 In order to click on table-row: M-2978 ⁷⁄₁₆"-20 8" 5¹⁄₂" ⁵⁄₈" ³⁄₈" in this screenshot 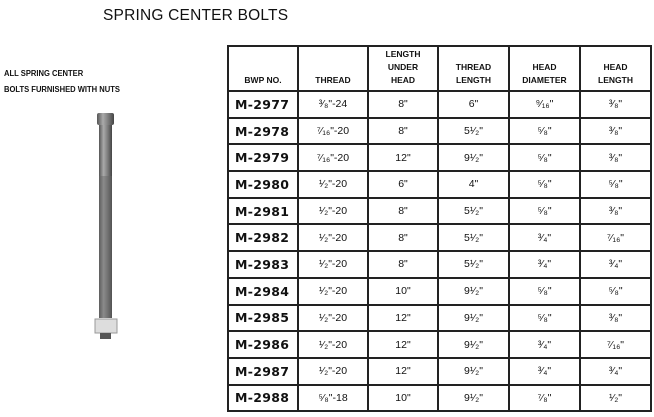, I will do `click(439, 131)`.